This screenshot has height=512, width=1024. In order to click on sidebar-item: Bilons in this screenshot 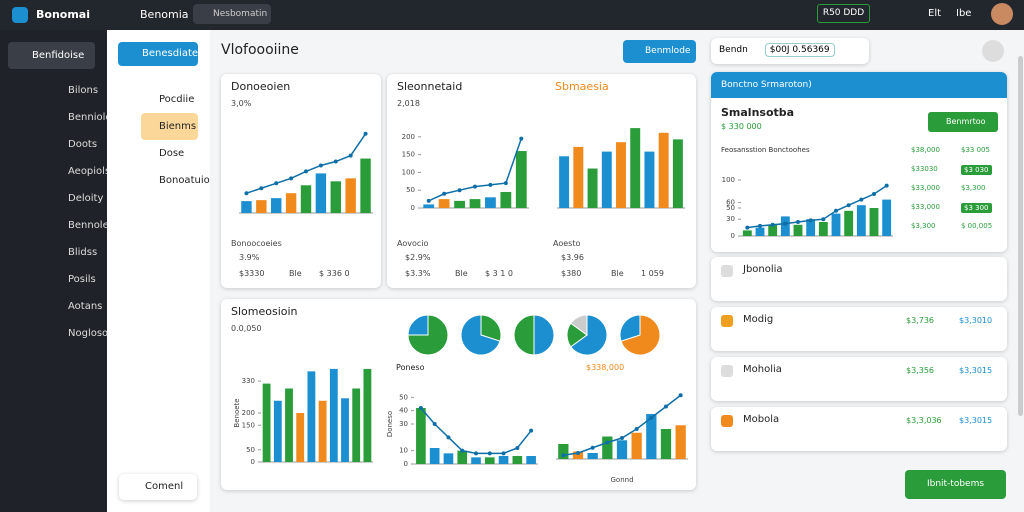, I will do `click(83, 90)`.